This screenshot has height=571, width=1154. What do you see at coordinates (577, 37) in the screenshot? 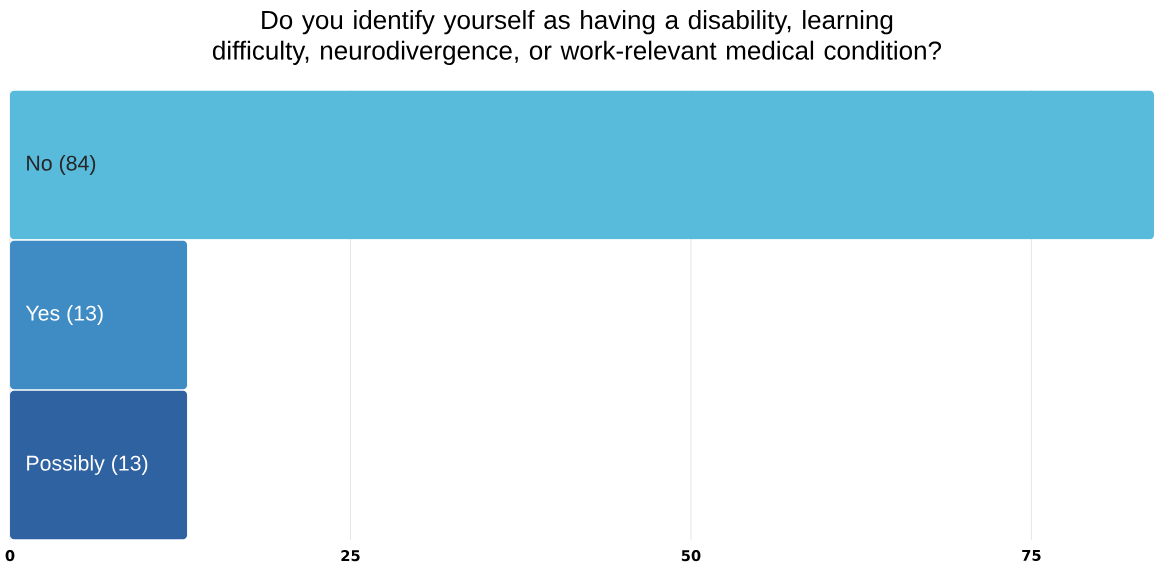
I see `chart-title: Do you identify yourself as having a disability, learning difficulty, neurodivergence, or work-relevant medical condition?` at bounding box center [577, 37].